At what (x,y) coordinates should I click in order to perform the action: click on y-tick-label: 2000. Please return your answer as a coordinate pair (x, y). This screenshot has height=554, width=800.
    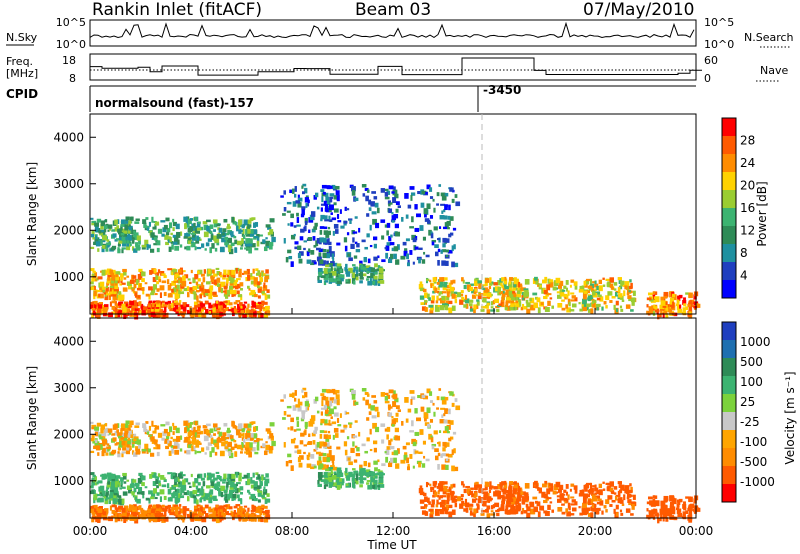
    Looking at the image, I should click on (68, 434).